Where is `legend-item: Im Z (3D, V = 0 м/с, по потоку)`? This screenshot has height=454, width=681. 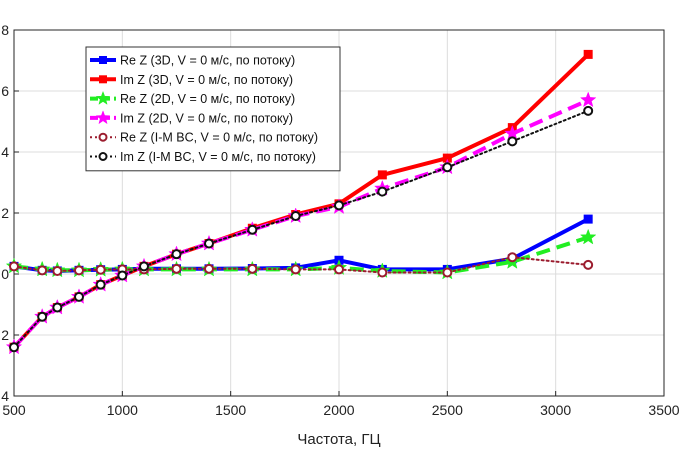
legend-item: Im Z (3D, V = 0 м/с, по потоку) is located at coordinates (191, 80).